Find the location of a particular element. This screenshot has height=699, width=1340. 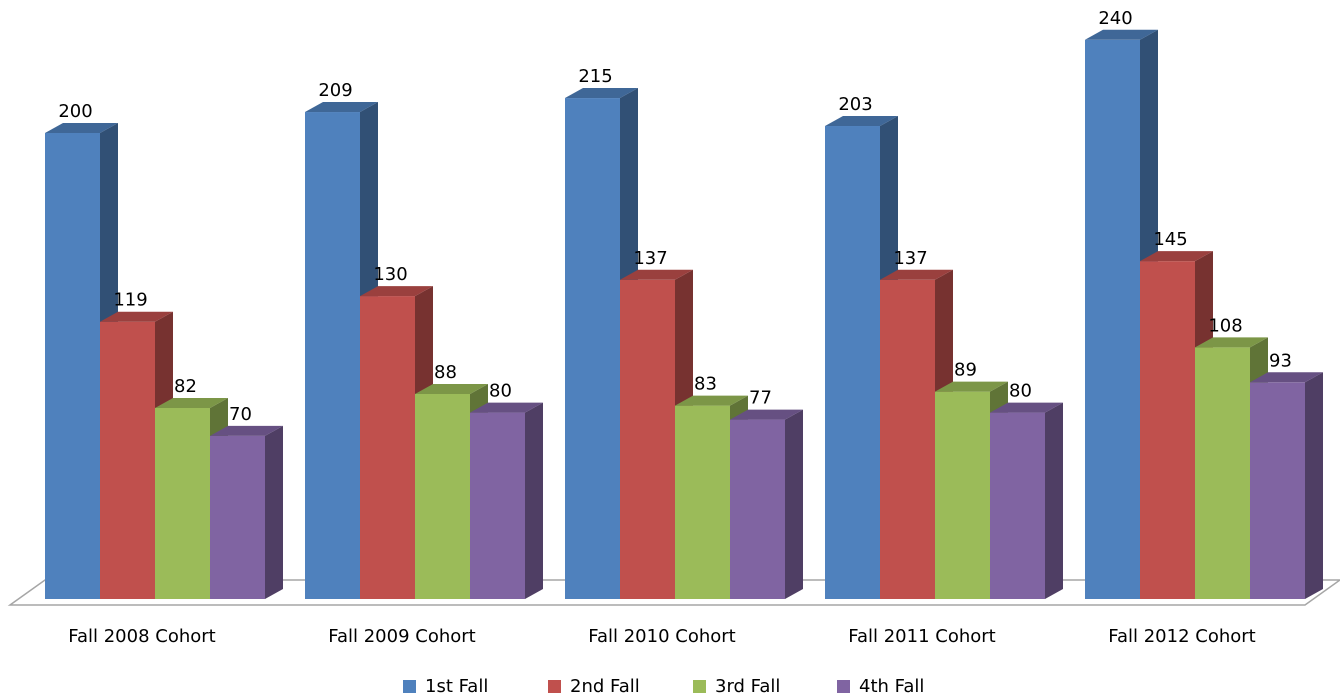

legend-label: 1st Fall is located at coordinates (456, 686).